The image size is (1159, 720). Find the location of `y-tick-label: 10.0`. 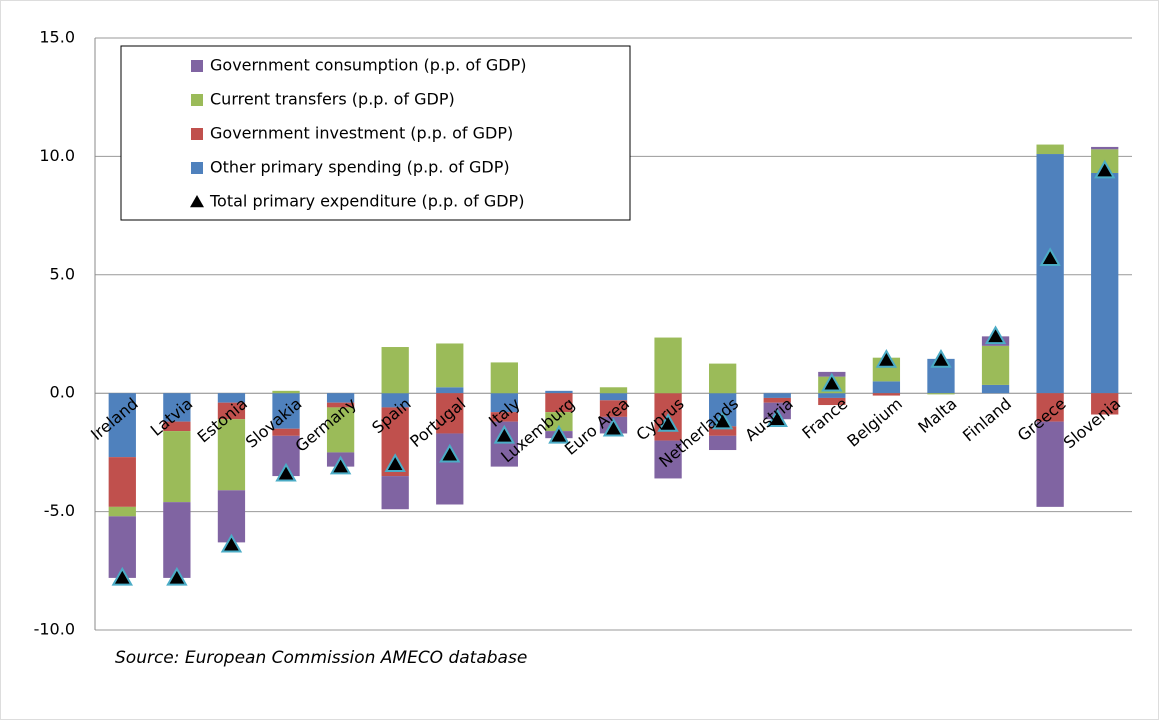

y-tick-label: 10.0 is located at coordinates (57, 155).